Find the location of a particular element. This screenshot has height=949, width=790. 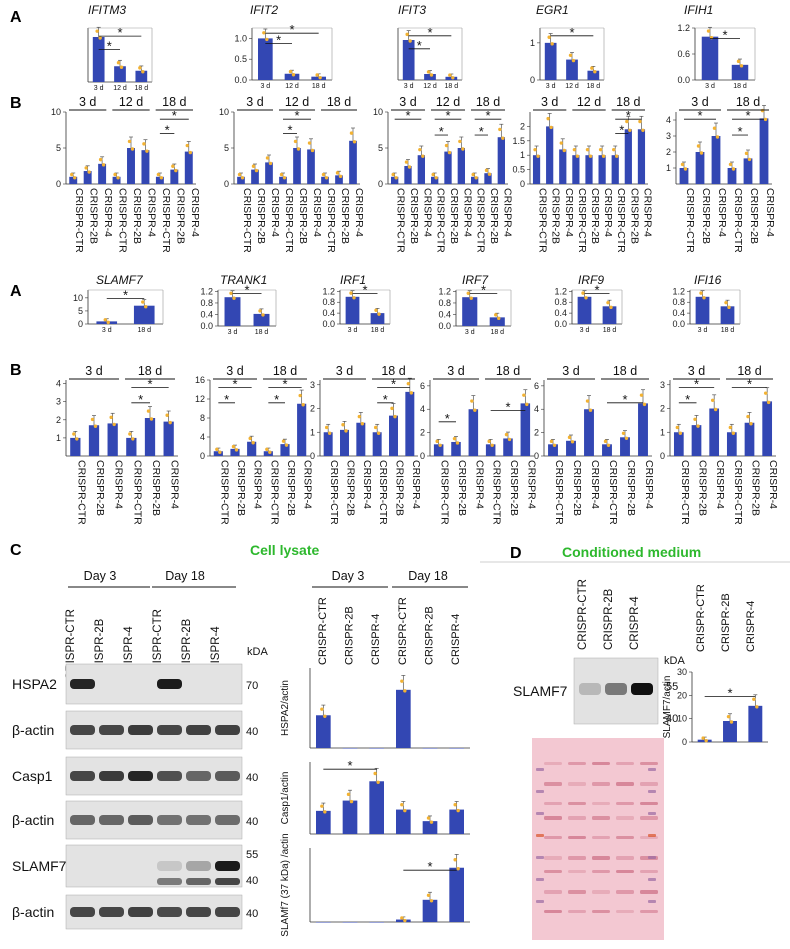

y-tick-label: 12 is located at coordinates (200, 399).